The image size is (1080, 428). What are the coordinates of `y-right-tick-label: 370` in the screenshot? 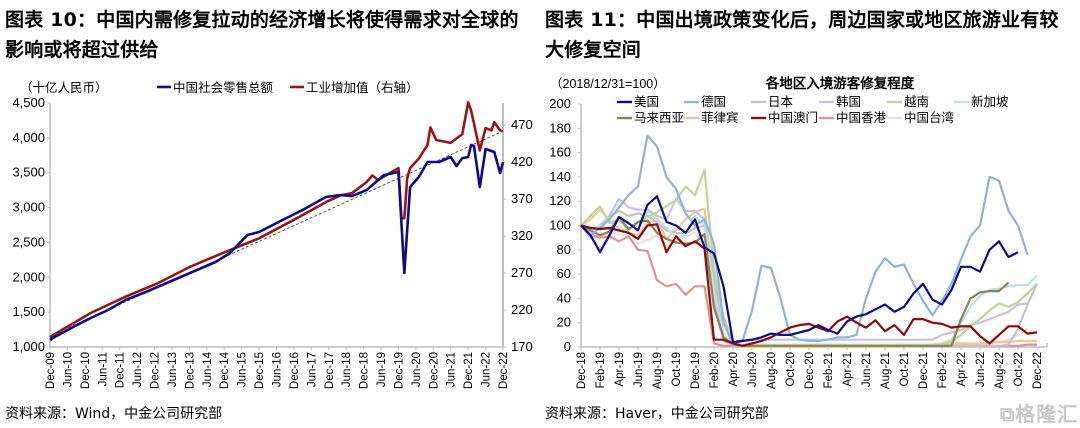 It's located at (522, 198).